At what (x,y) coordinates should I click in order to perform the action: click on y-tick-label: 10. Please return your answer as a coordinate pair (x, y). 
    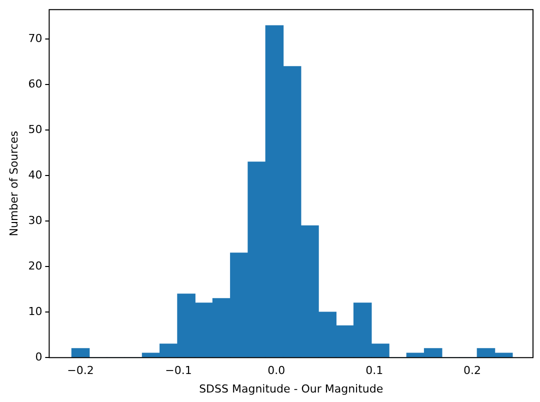
    Looking at the image, I should click on (35, 311).